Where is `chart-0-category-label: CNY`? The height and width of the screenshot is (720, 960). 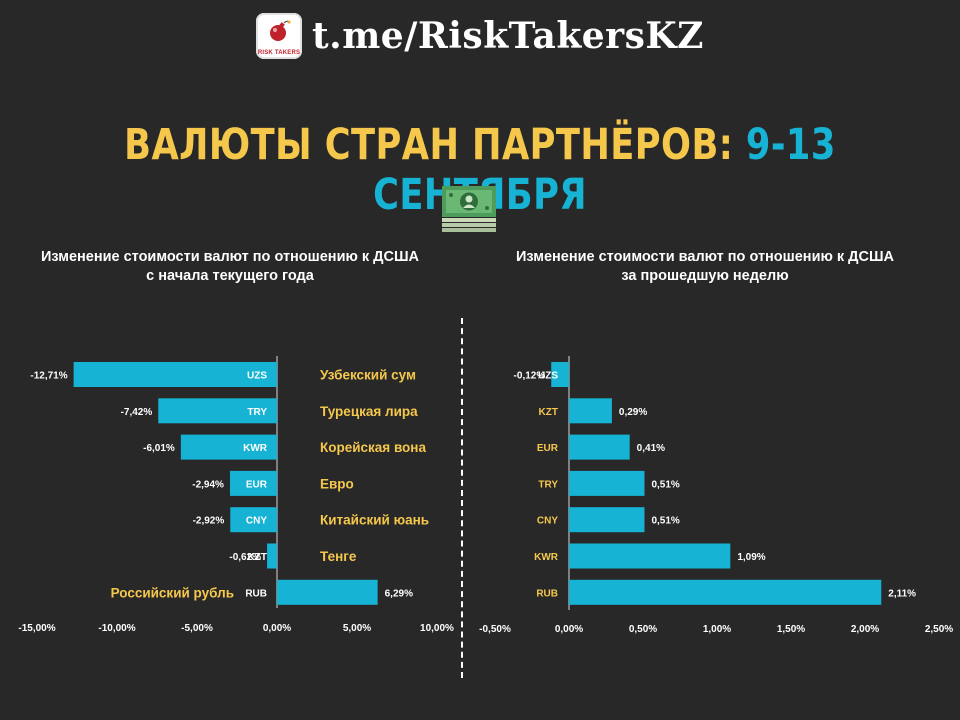
chart-0-category-label: CNY is located at coordinates (256, 521).